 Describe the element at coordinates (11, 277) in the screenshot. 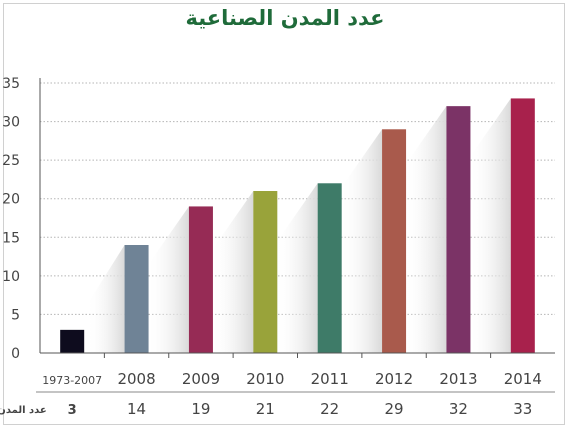

I see `y-tick-label: 10` at that location.